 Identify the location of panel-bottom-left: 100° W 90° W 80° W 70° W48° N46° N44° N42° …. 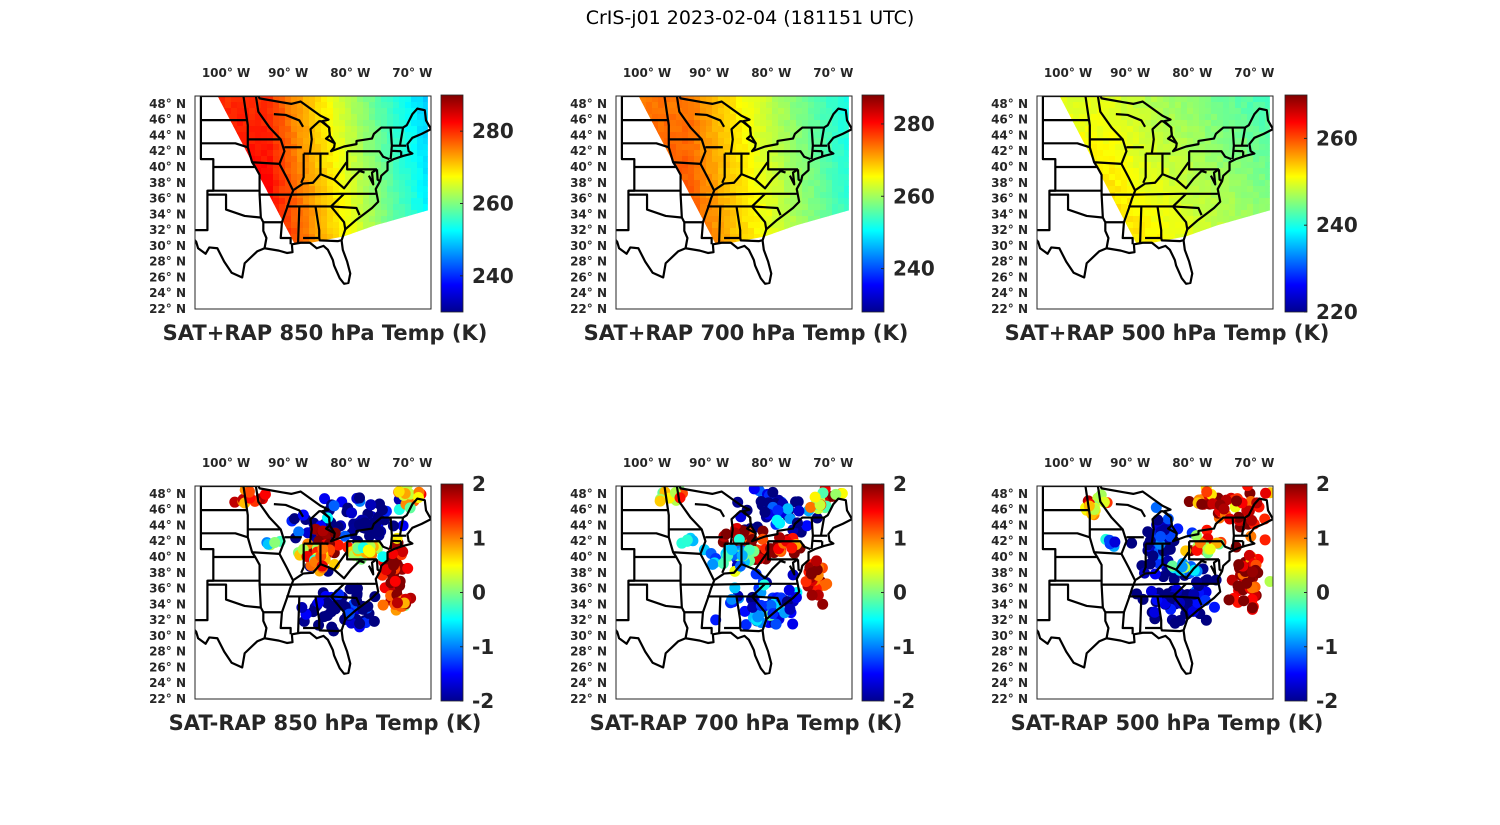
(321, 595).